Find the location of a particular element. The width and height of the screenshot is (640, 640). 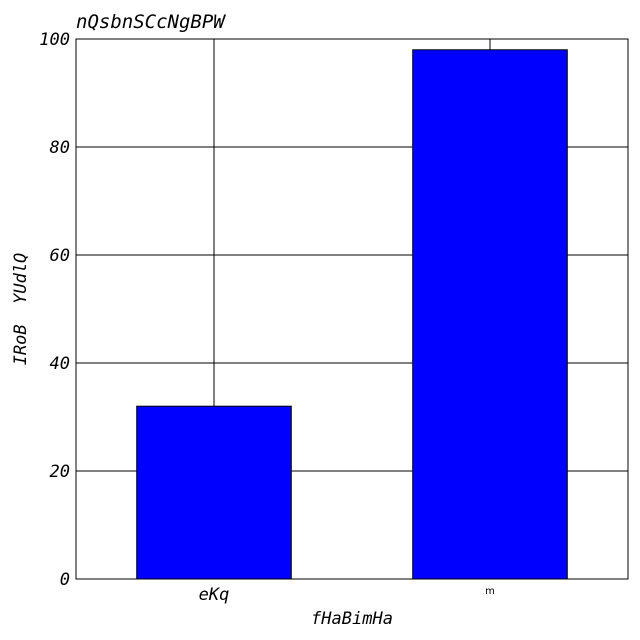

y-tick-label: 0 is located at coordinates (65, 580).